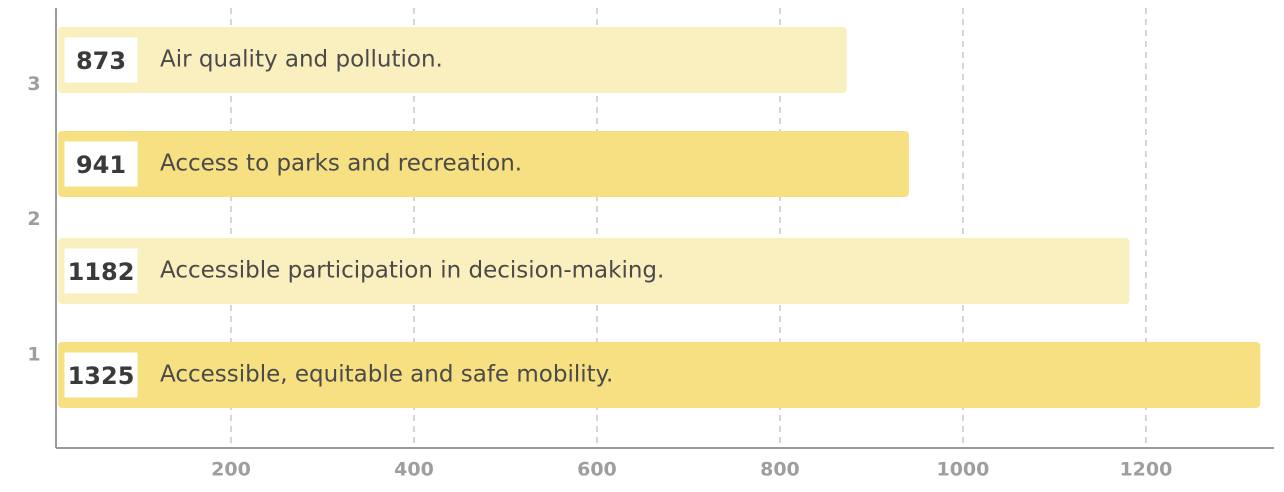 The height and width of the screenshot is (492, 1284). I want to click on y-tick-label: 3, so click(33, 84).